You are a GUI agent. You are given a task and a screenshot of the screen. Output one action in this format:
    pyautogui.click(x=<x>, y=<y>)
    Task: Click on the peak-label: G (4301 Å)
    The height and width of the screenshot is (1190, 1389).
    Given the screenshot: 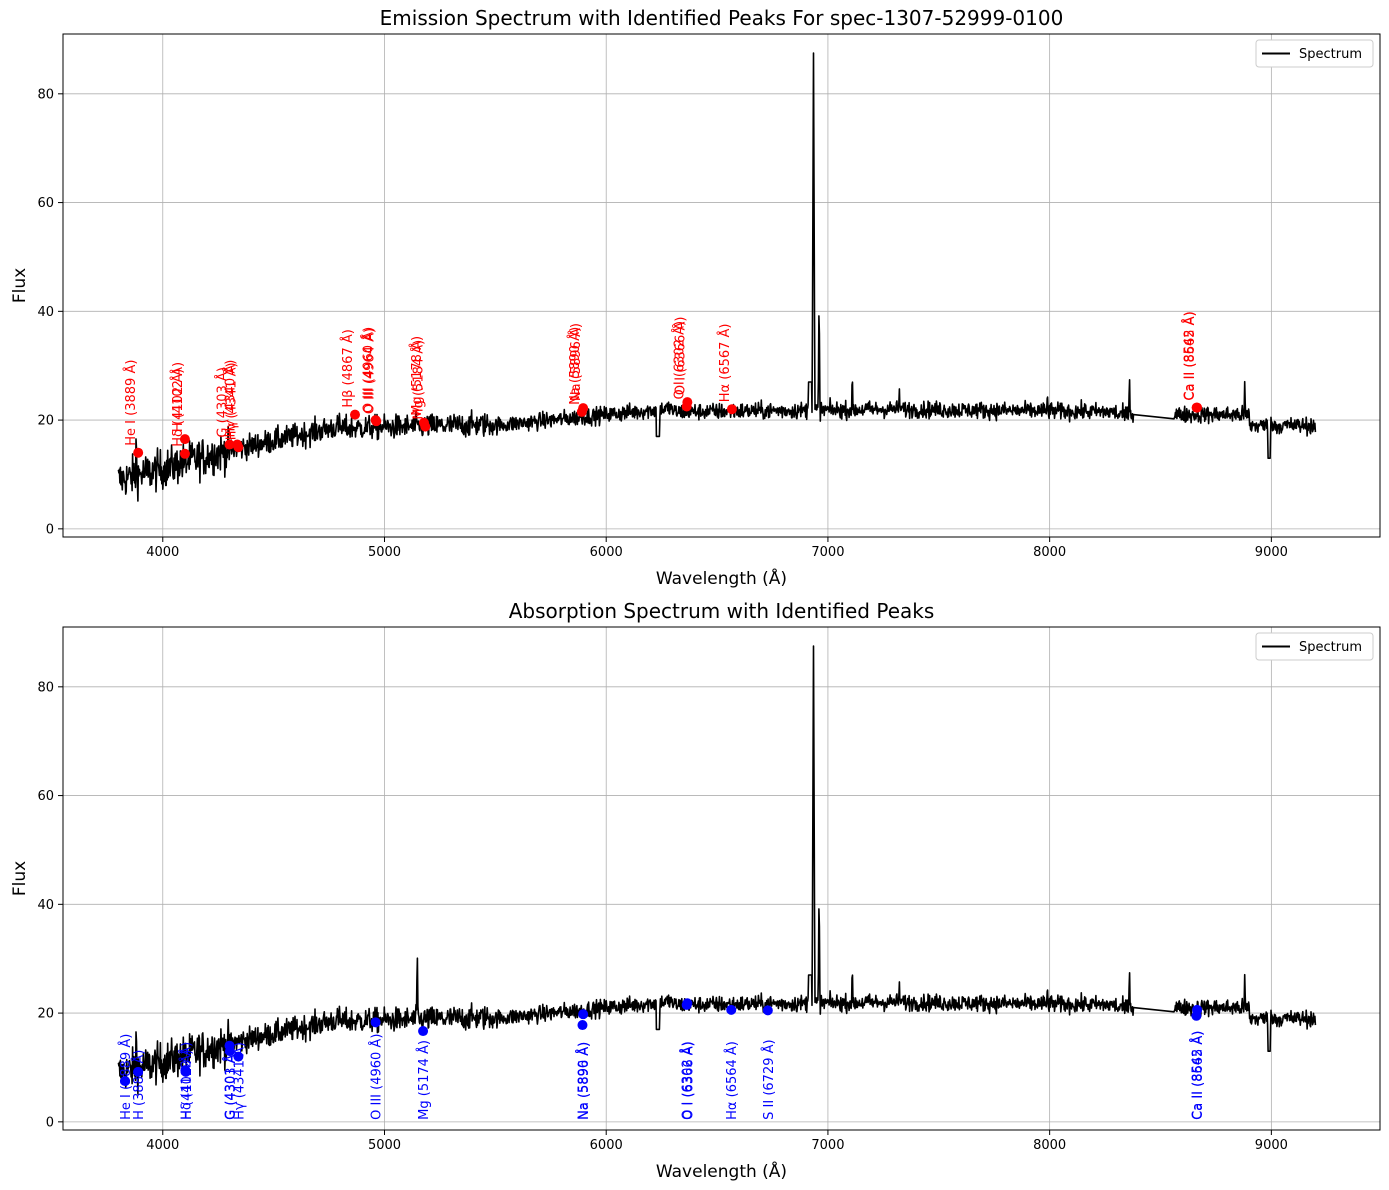 What is the action you would take?
    pyautogui.click(x=231, y=1084)
    